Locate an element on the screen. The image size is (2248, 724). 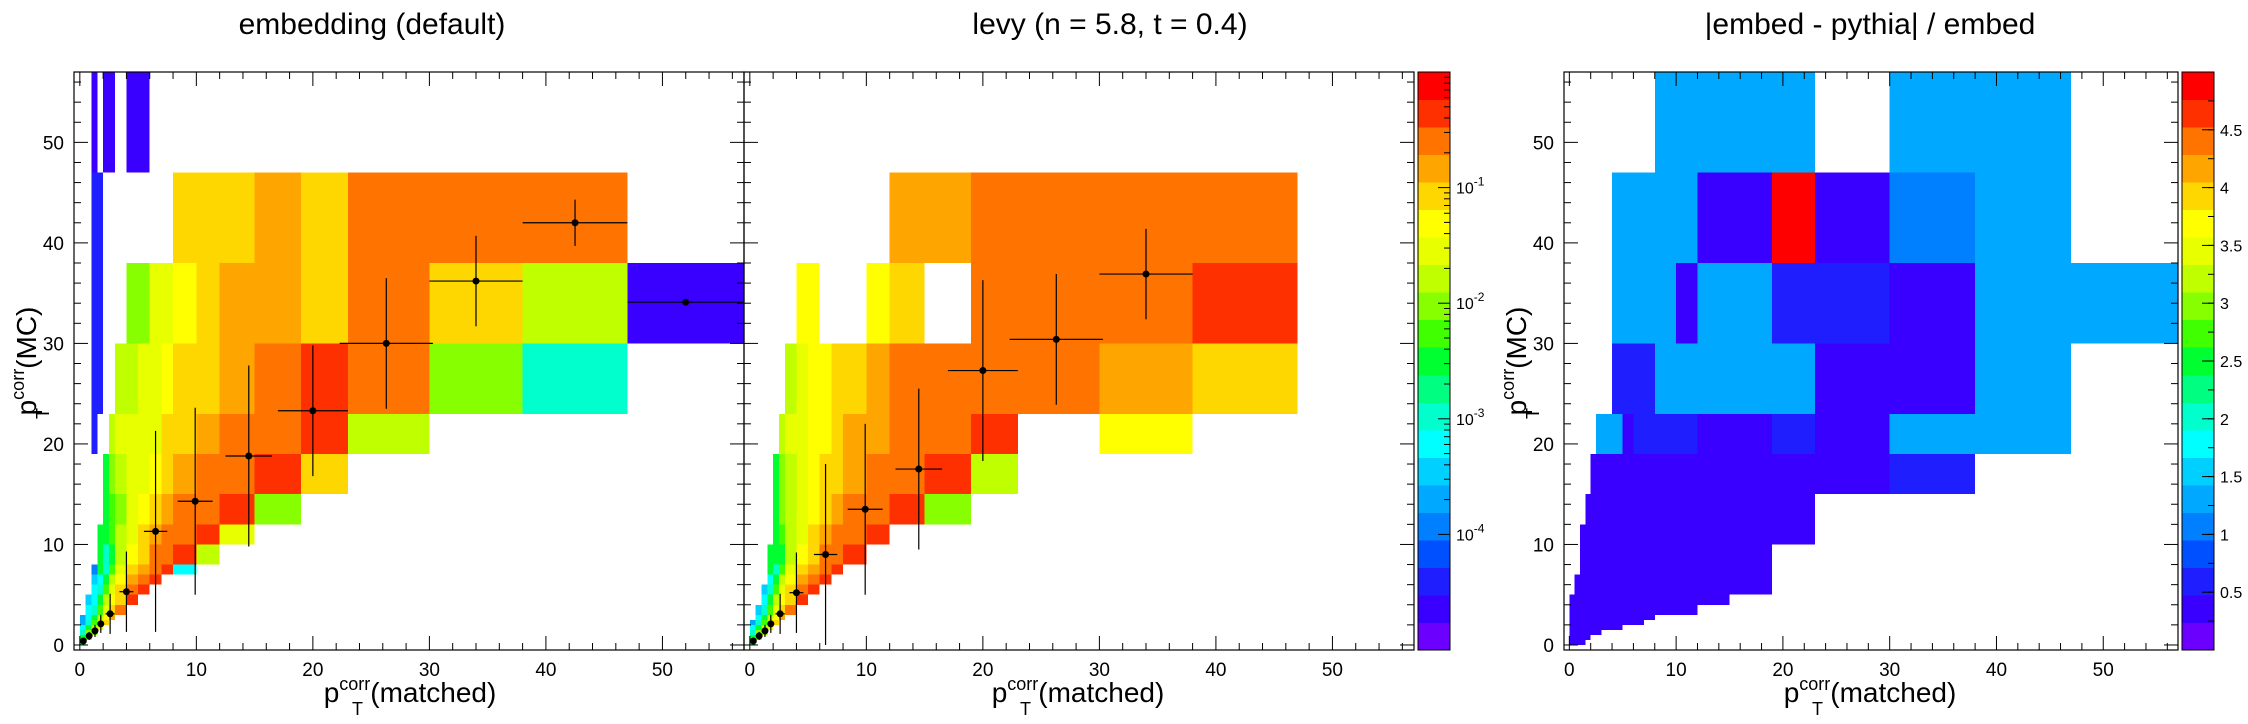
x-tick-label: 0 is located at coordinates (1569, 670).